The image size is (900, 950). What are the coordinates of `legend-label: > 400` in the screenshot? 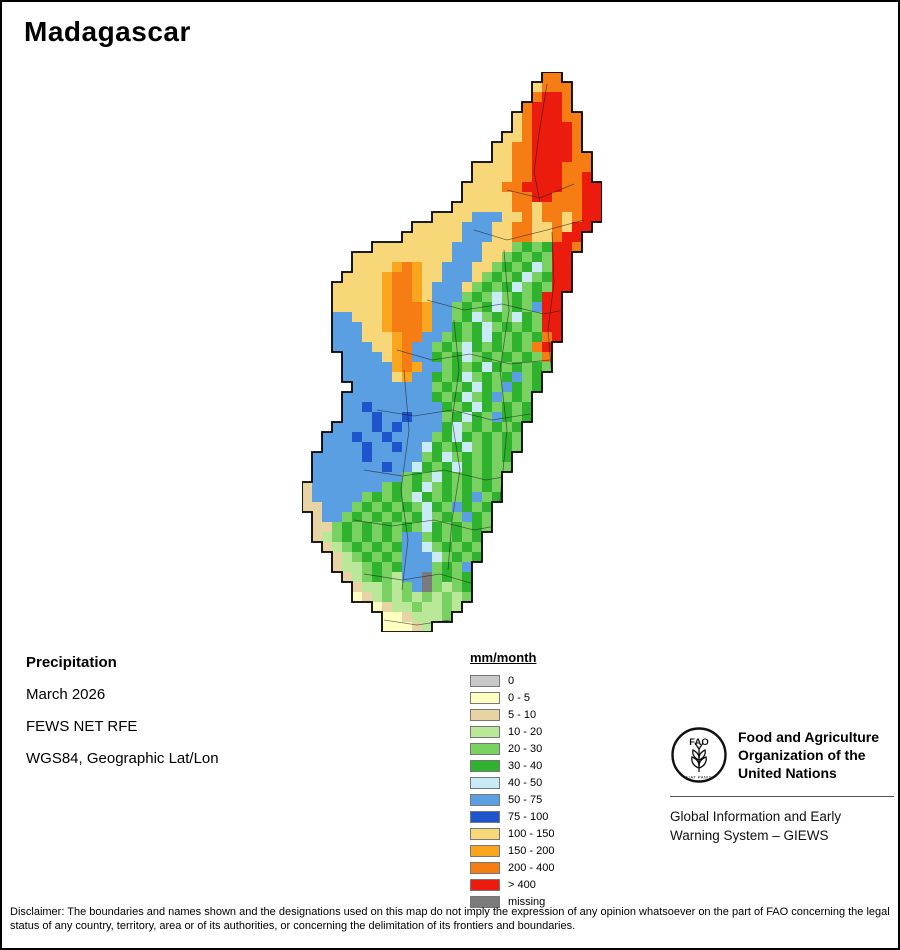 It's located at (522, 884).